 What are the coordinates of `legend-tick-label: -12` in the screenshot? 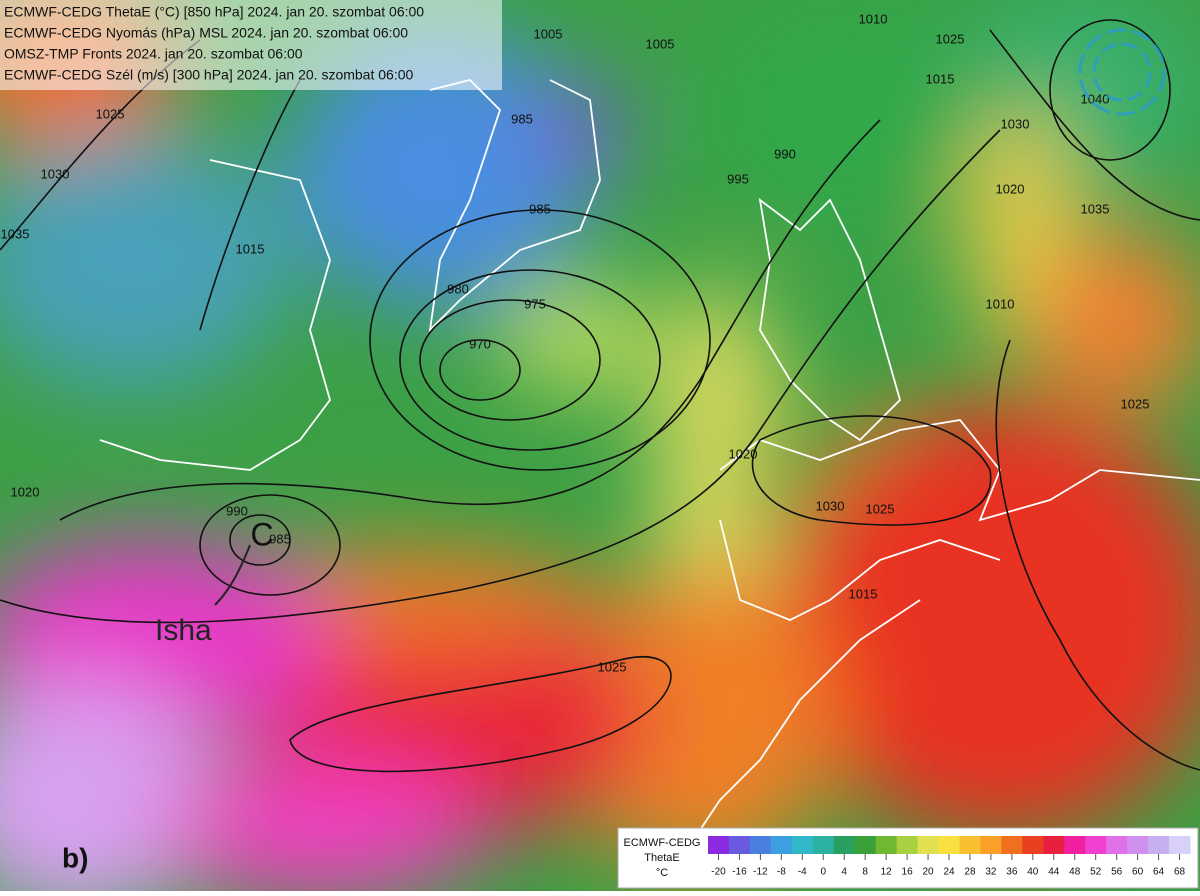 It's located at (760, 872).